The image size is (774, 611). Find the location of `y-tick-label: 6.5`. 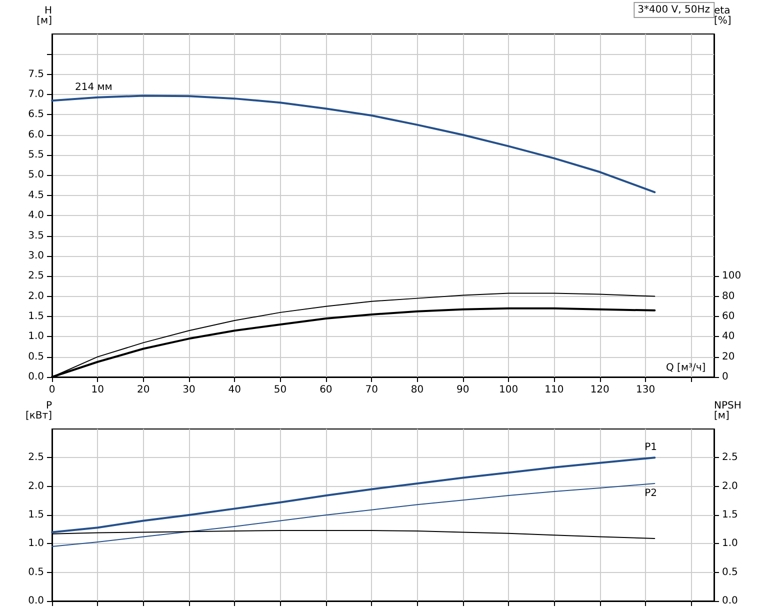

y-tick-label: 6.5 is located at coordinates (36, 114).